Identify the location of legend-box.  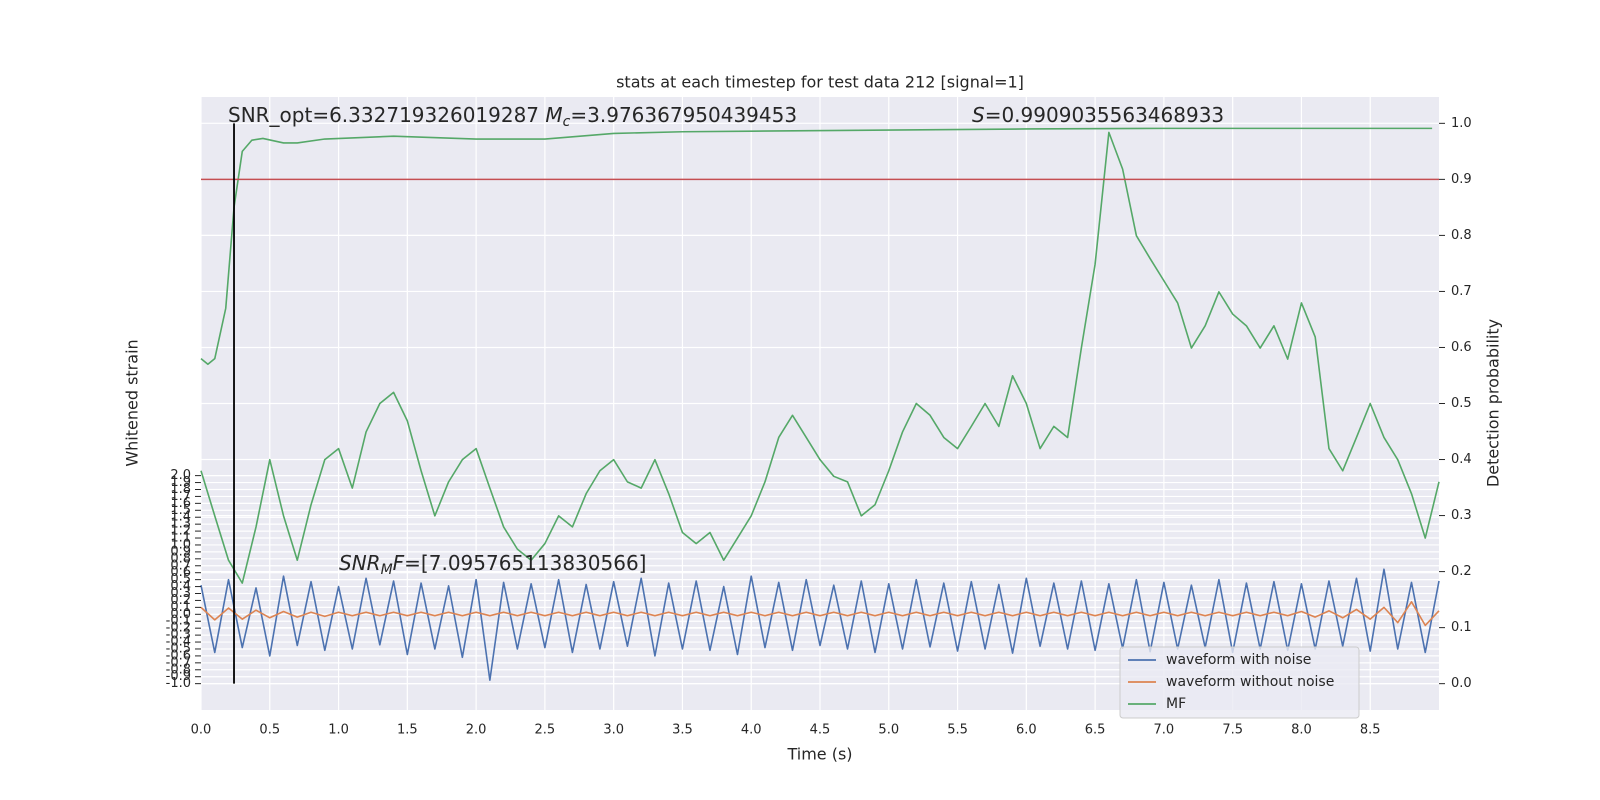
(1239, 682).